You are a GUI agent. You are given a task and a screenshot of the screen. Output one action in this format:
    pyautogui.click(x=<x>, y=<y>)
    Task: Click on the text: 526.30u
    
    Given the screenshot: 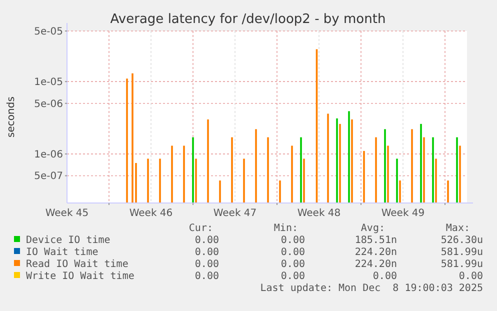 What is the action you would take?
    pyautogui.click(x=461, y=240)
    